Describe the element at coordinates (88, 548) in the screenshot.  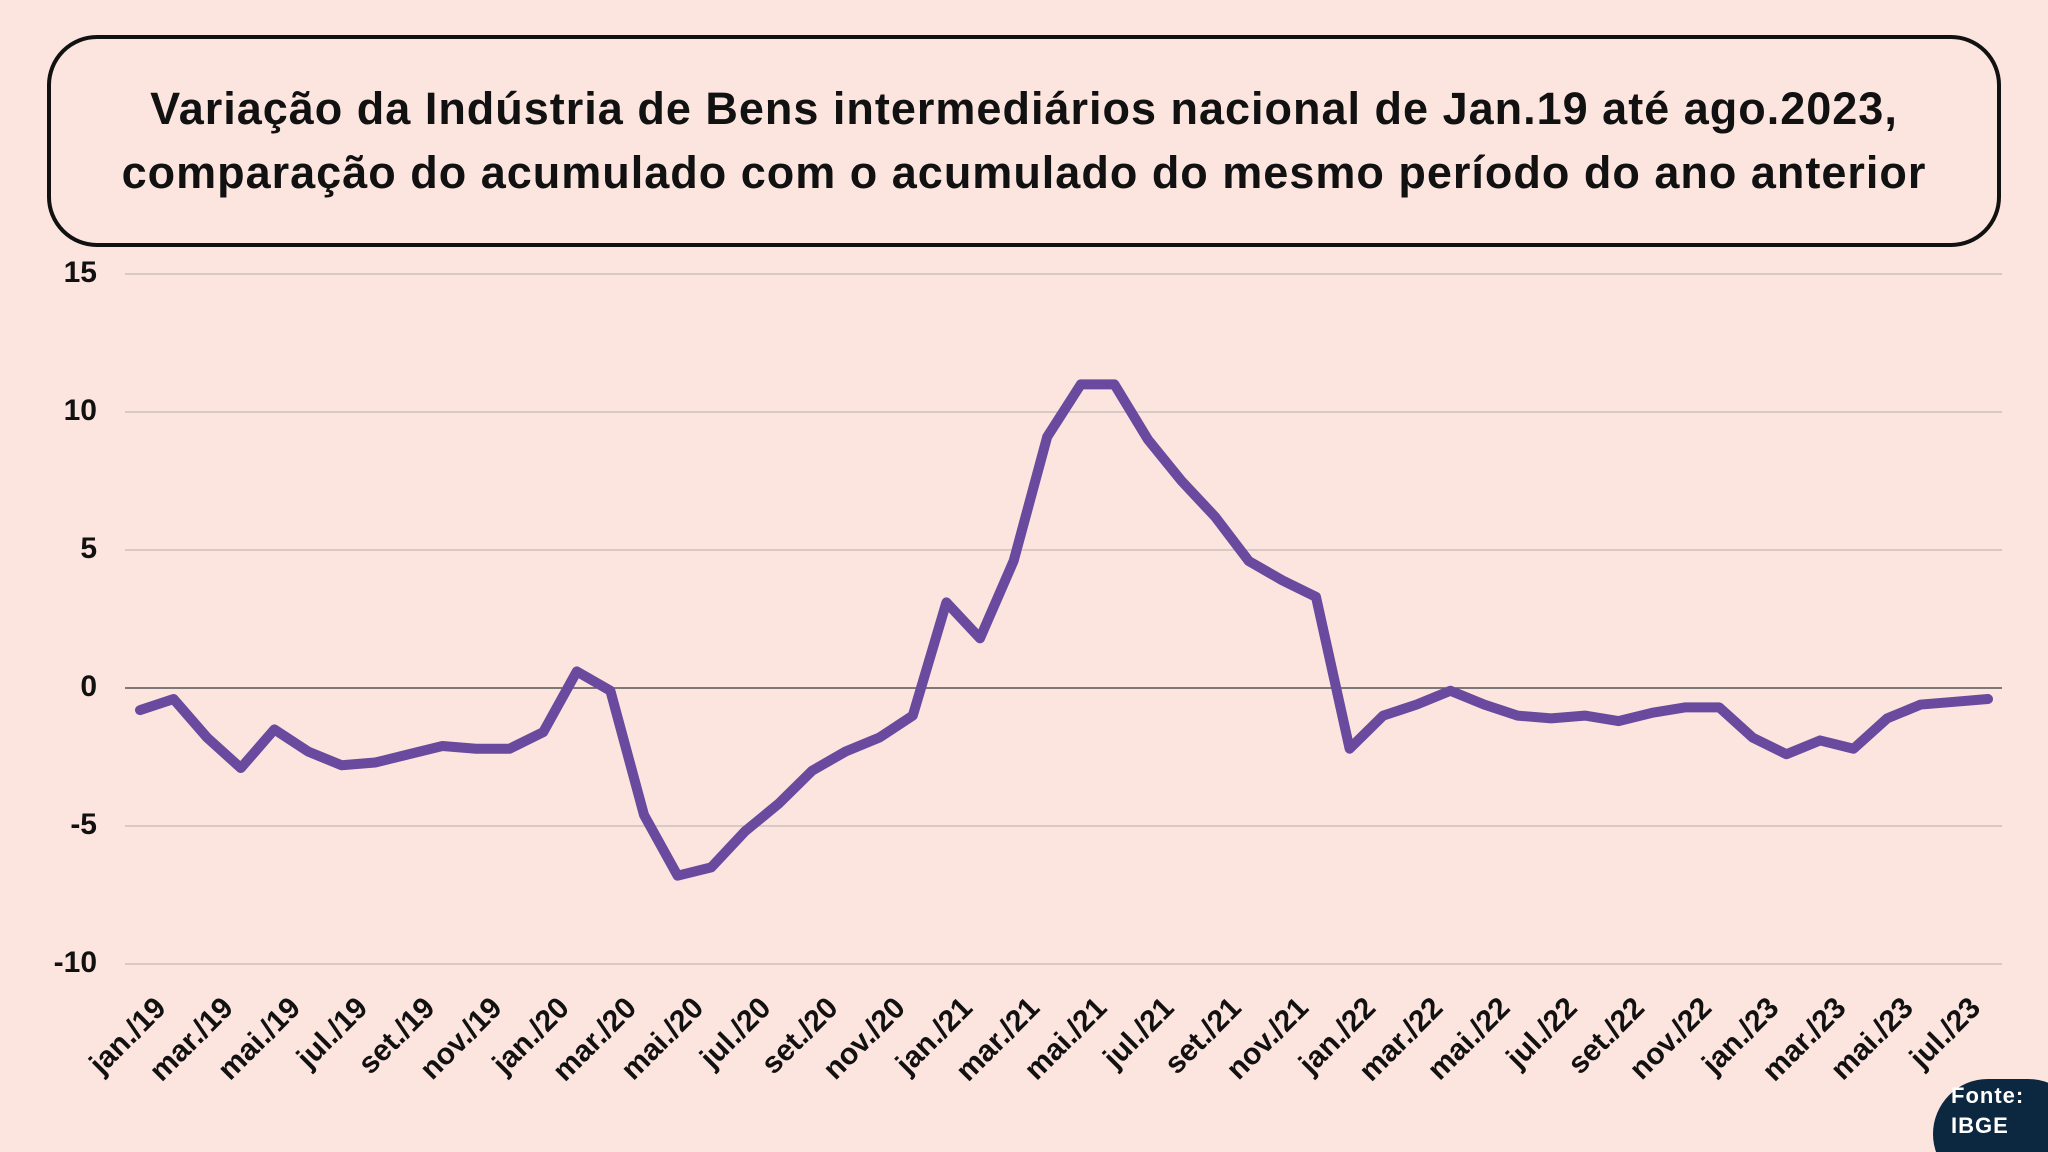
I see `y-tick-label: 5` at that location.